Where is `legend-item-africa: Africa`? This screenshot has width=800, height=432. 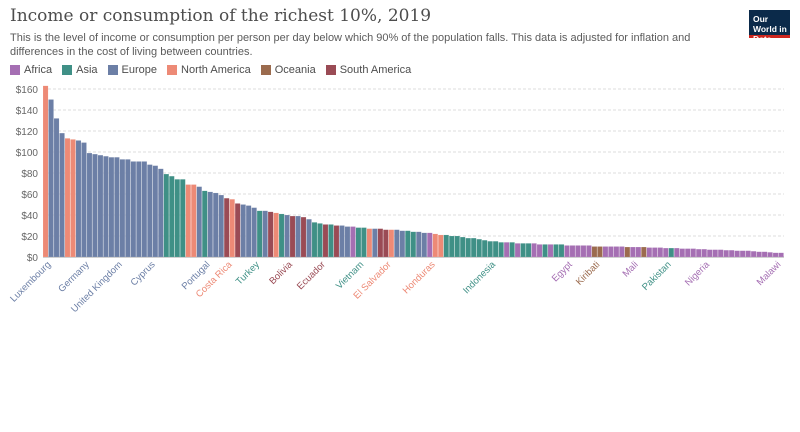 legend-item-africa: Africa is located at coordinates (31, 70).